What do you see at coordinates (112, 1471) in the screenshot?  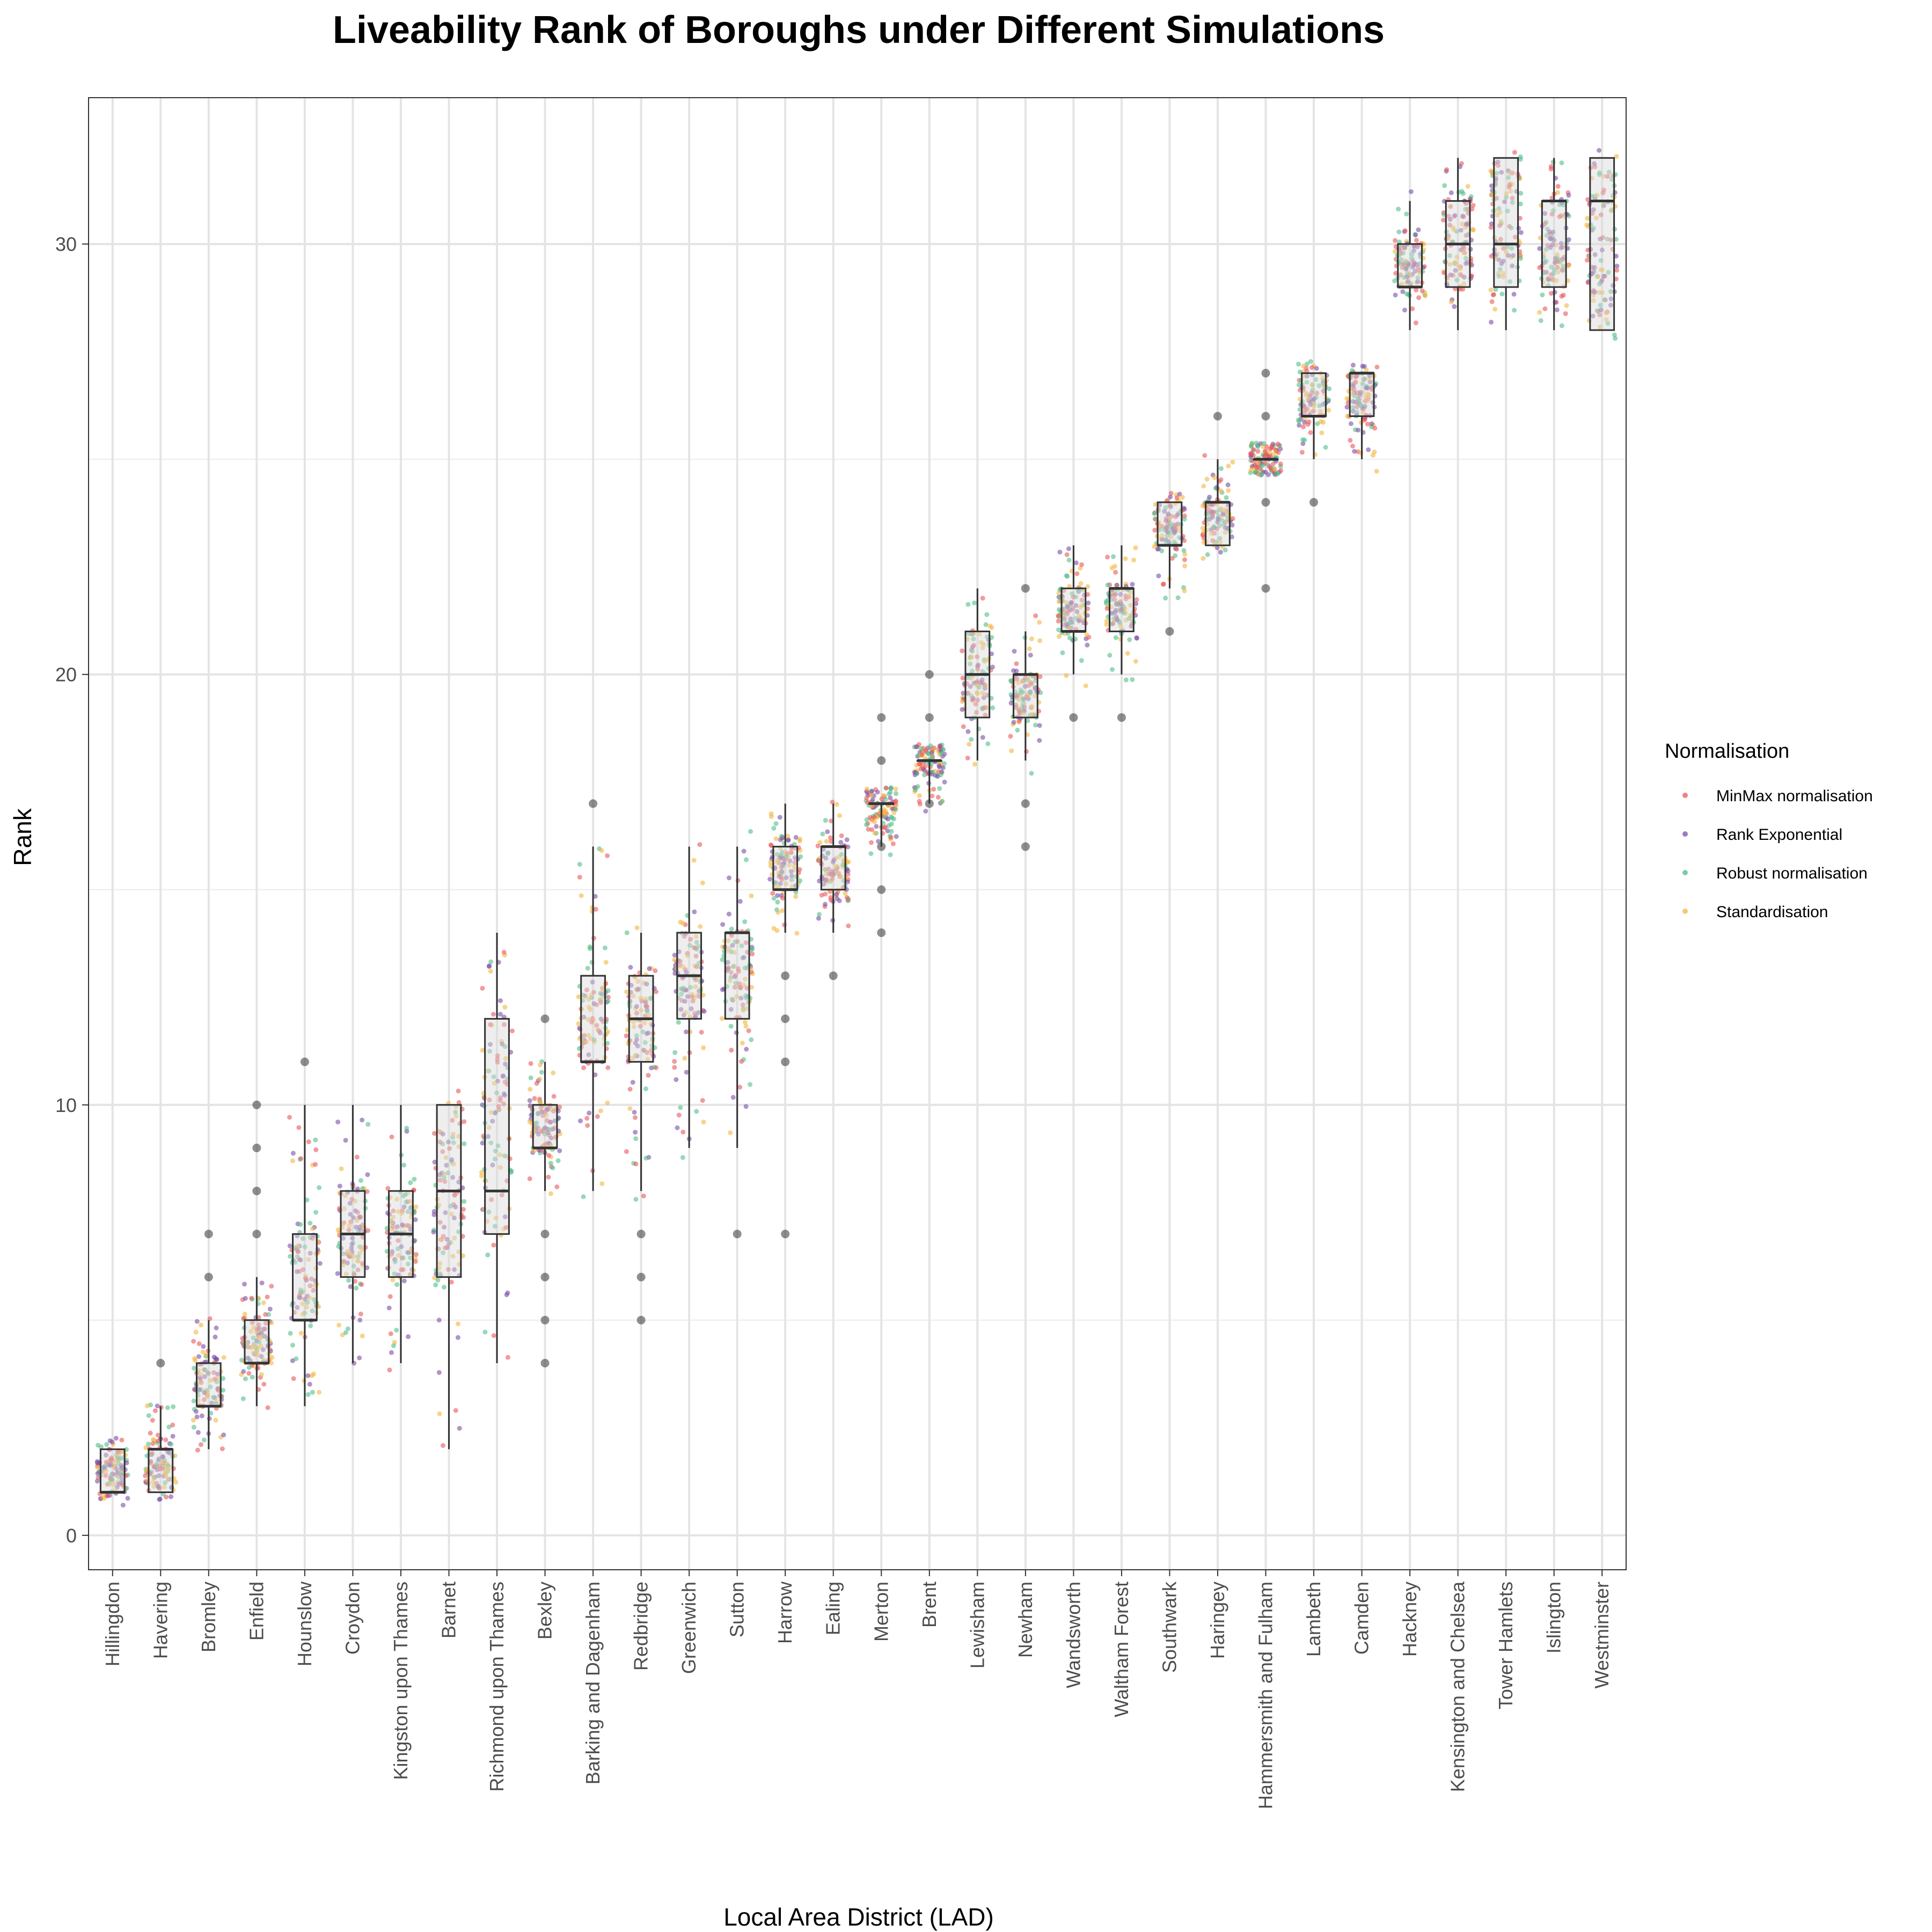 I see `box-iqr` at bounding box center [112, 1471].